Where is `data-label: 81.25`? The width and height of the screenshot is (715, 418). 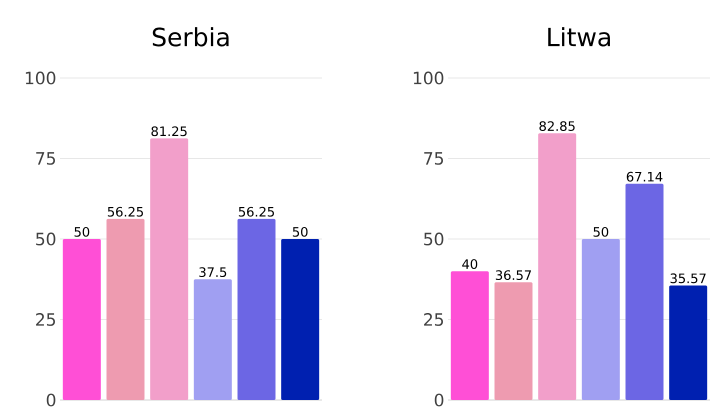 data-label: 81.25 is located at coordinates (169, 131).